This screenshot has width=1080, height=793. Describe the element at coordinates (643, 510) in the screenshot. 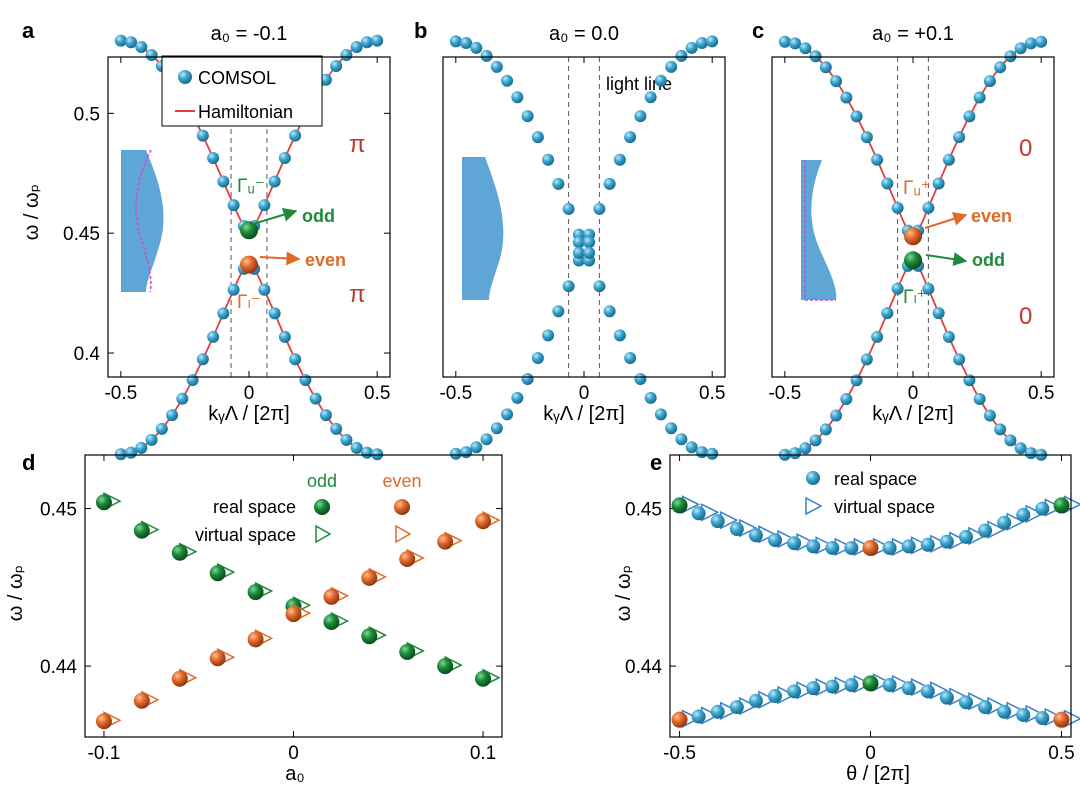

I see `y-tick-label: 0.45` at that location.